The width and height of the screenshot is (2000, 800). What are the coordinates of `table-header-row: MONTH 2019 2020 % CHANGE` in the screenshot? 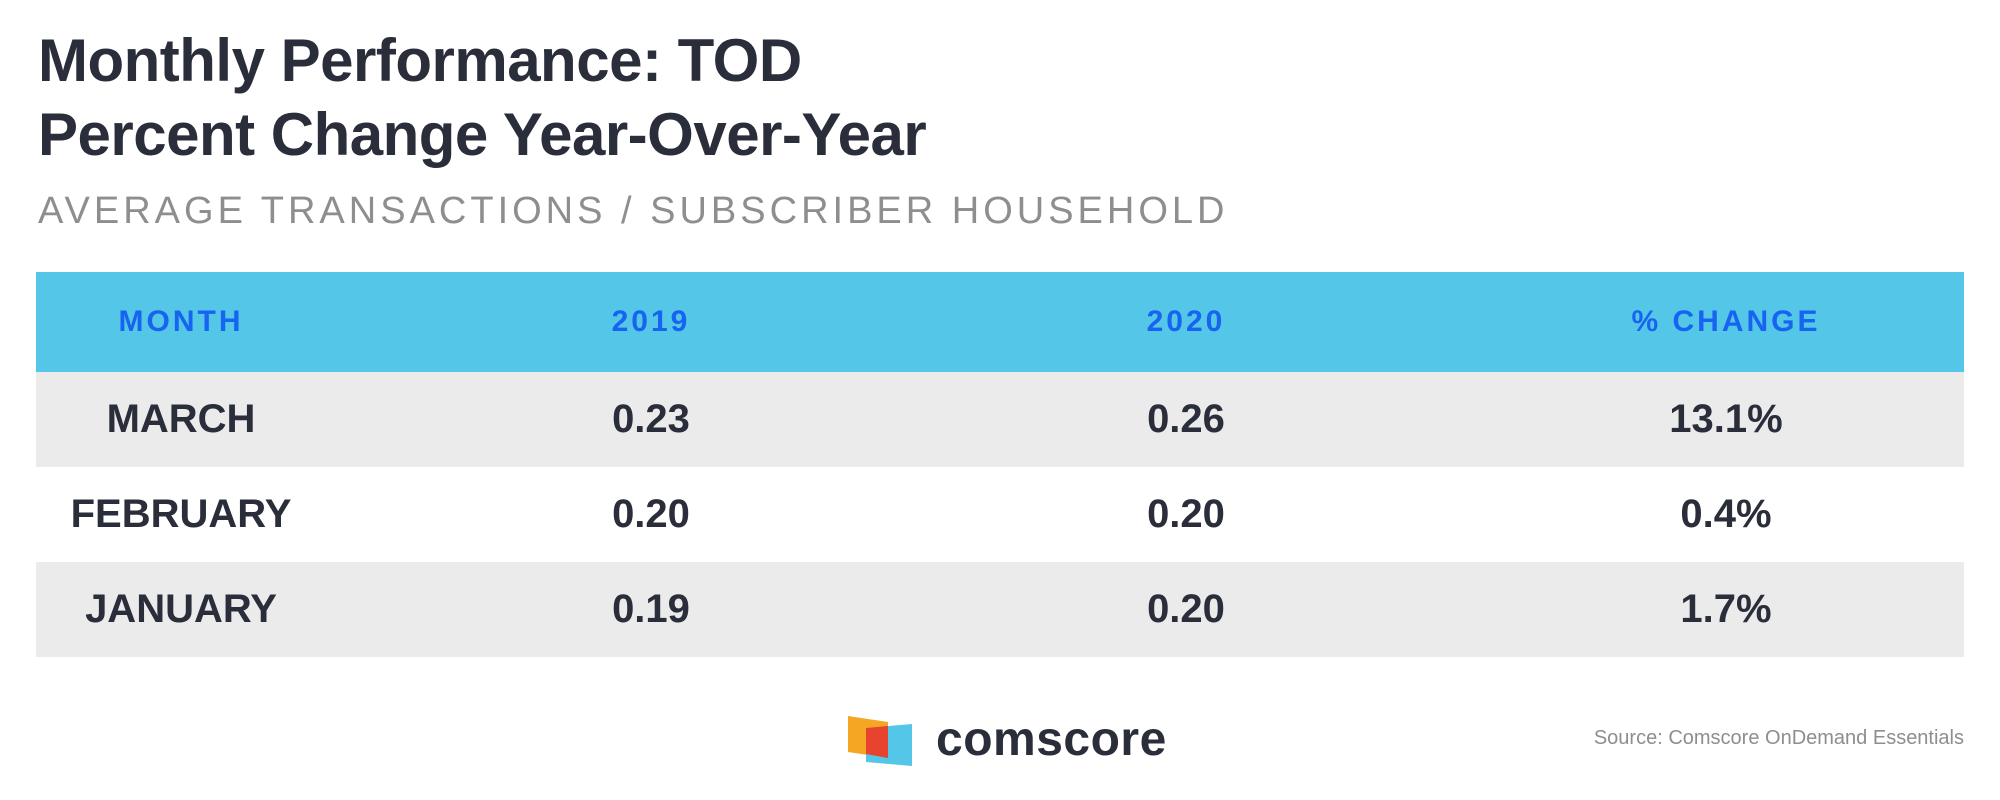 It's located at (1000, 322).